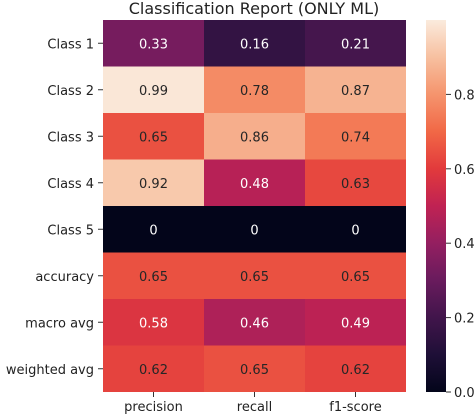  What do you see at coordinates (464, 244) in the screenshot?
I see `colorbar-tick-label: 0.4` at bounding box center [464, 244].